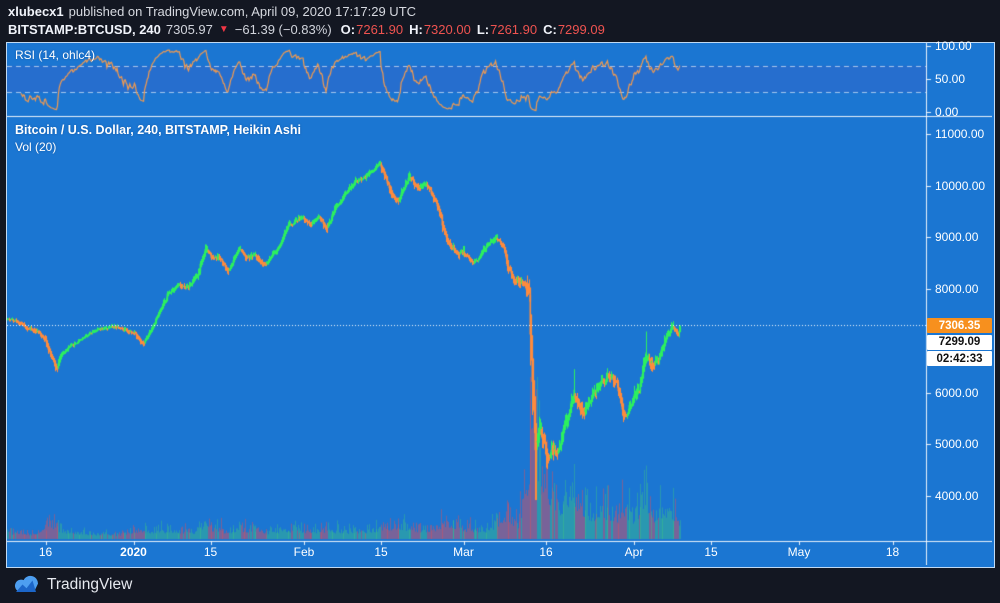 Image resolution: width=1000 pixels, height=603 pixels. I want to click on price-down-triangle-icon: ▼, so click(223, 29).